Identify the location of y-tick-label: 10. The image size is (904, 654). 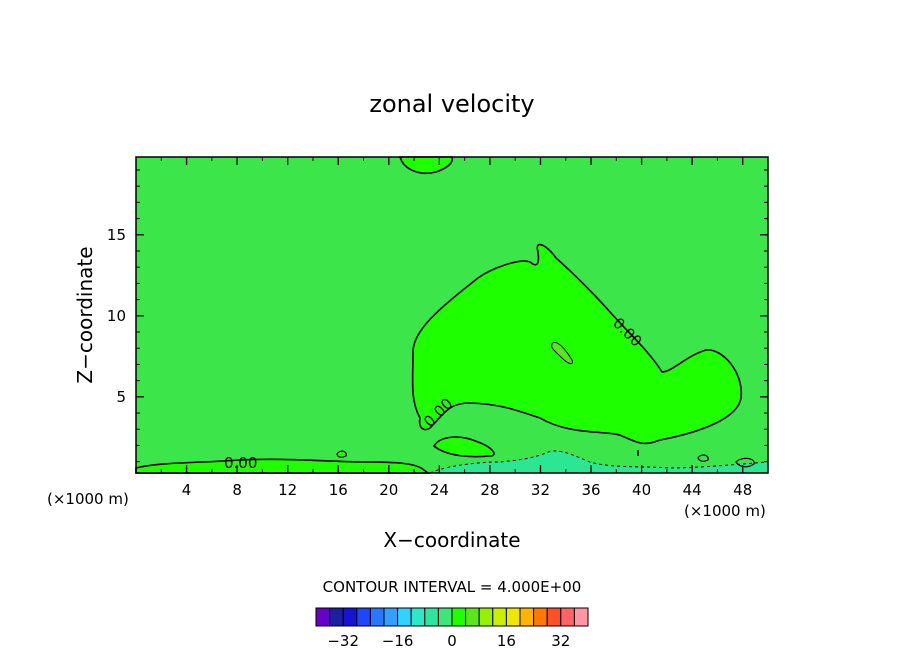
(116, 316).